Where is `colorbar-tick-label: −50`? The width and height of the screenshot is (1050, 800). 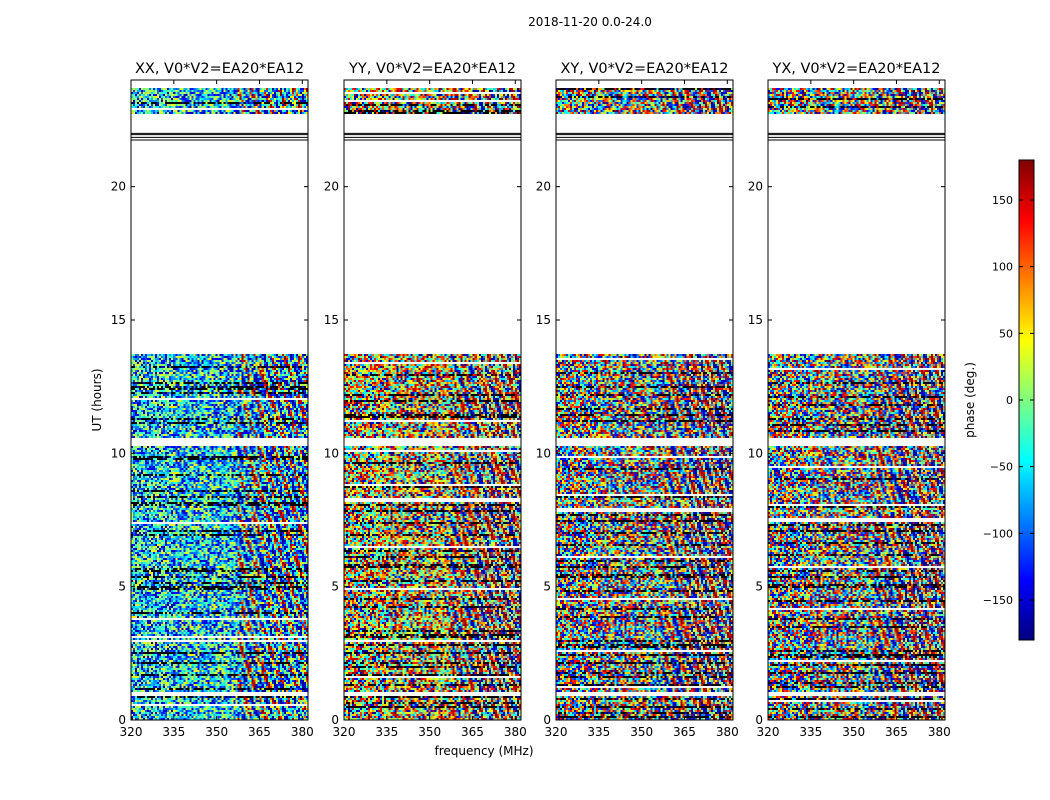
colorbar-tick-label: −50 is located at coordinates (1001, 467).